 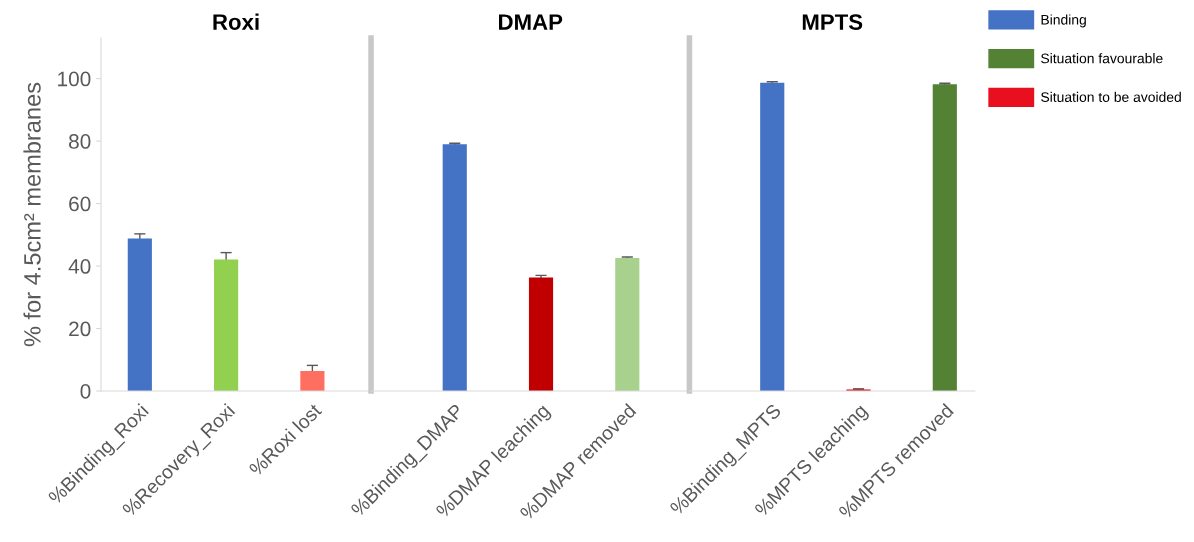 I want to click on chart-title: Roxi, so click(x=236, y=21).